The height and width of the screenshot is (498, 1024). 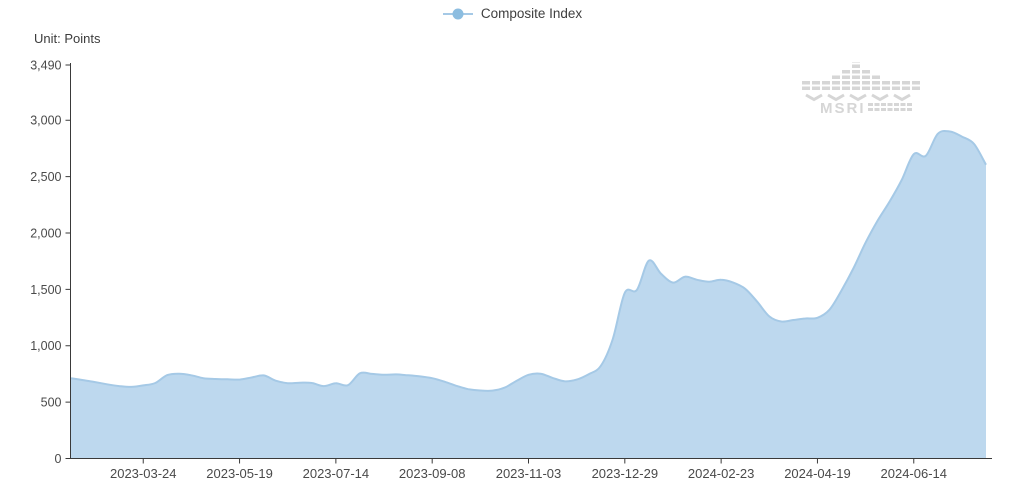 What do you see at coordinates (58, 459) in the screenshot?
I see `y-axis-tick-label: 0` at bounding box center [58, 459].